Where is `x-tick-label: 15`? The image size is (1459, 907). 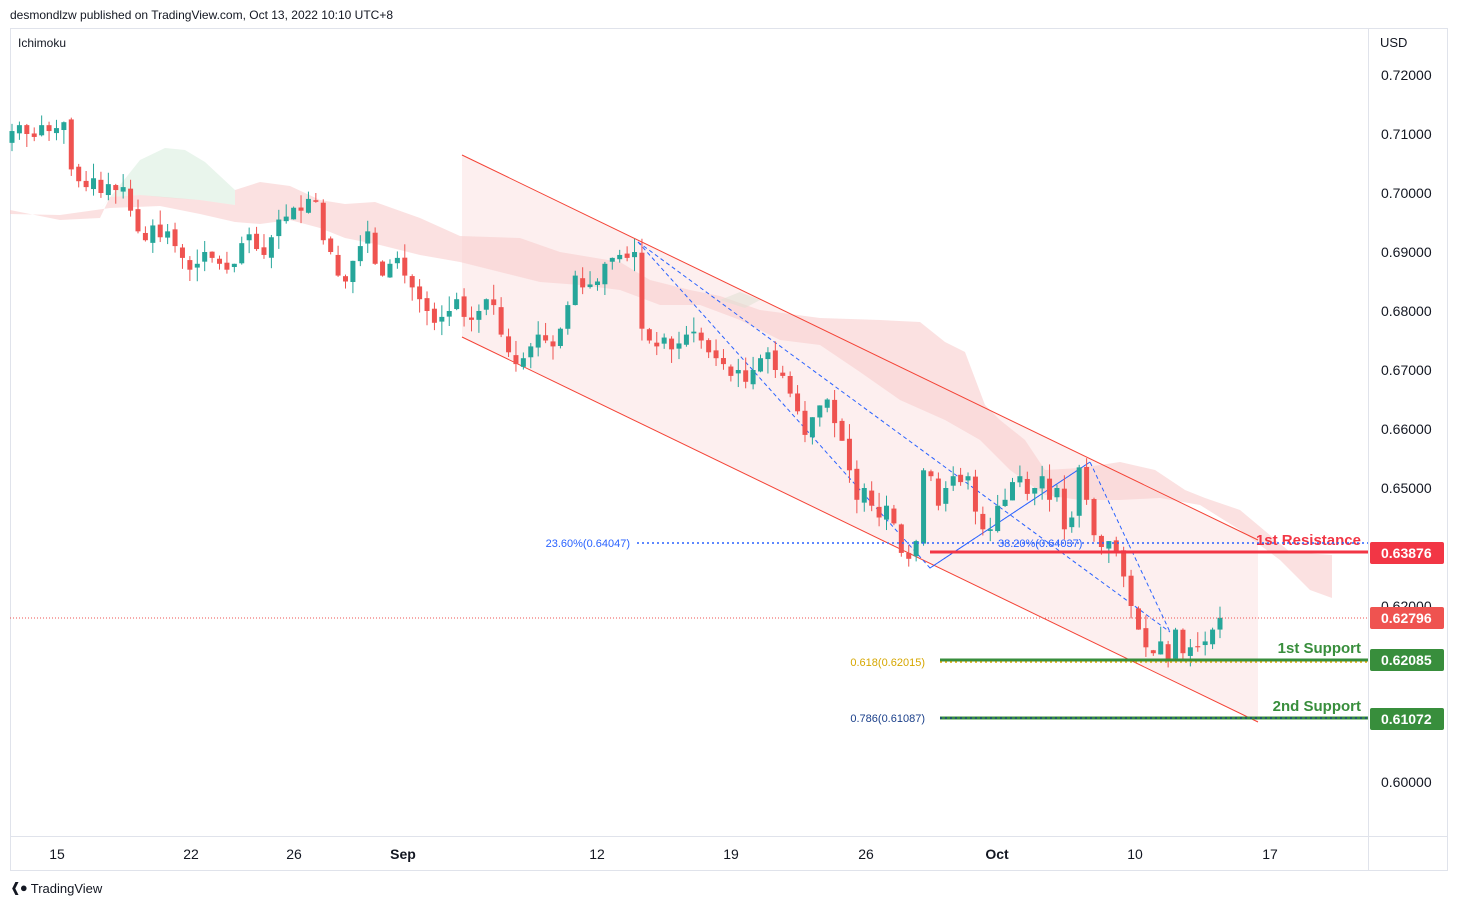 x-tick-label: 15 is located at coordinates (57, 854).